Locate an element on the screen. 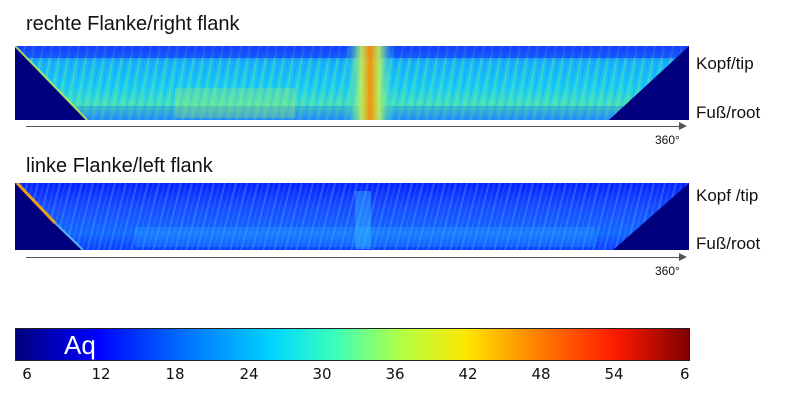  left-flank-axis-end-label: 360° is located at coordinates (667, 271).